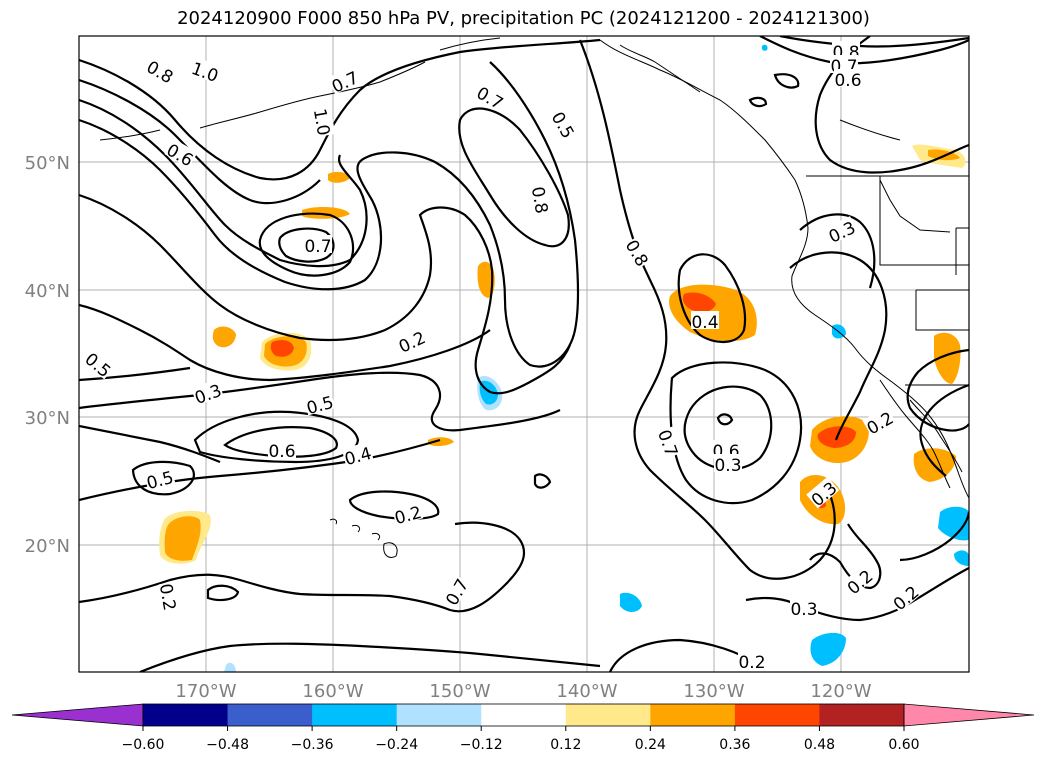 The height and width of the screenshot is (765, 1047). I want to click on aleutians, so click(262, 101).